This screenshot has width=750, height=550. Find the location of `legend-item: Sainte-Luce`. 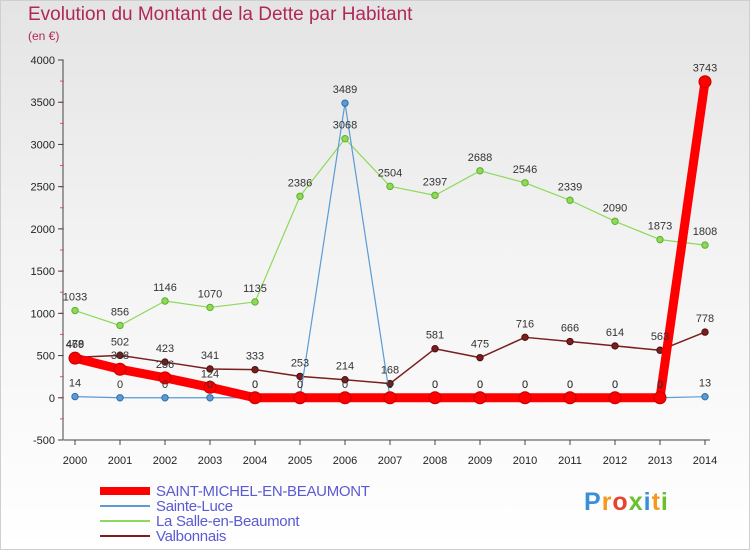

legend-item: Sainte-Luce is located at coordinates (265, 506).